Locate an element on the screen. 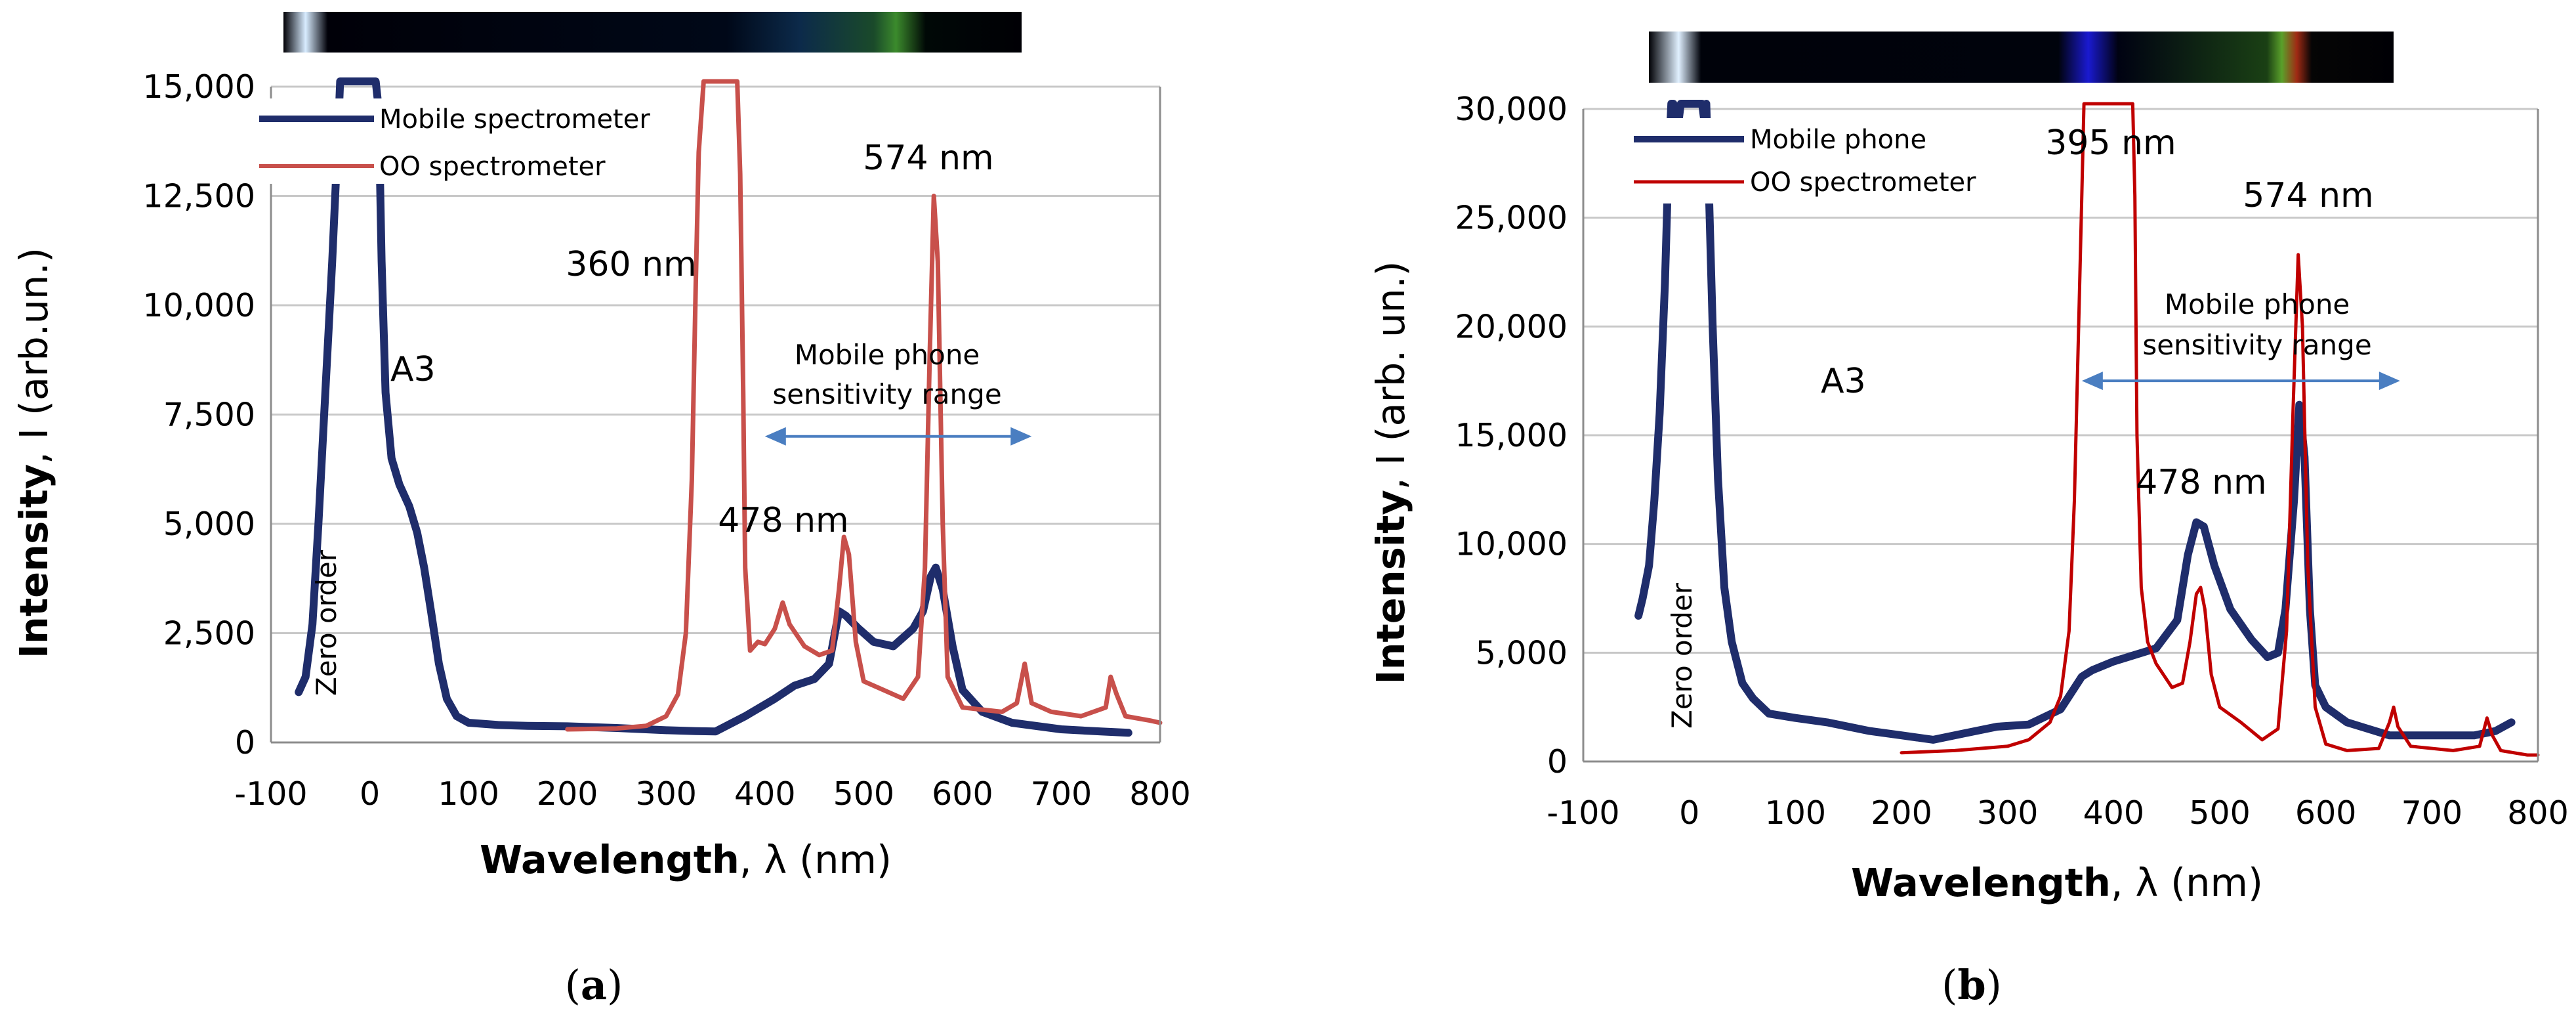 This screenshot has width=2576, height=1028. y-tick-label: 7,500 is located at coordinates (209, 415).